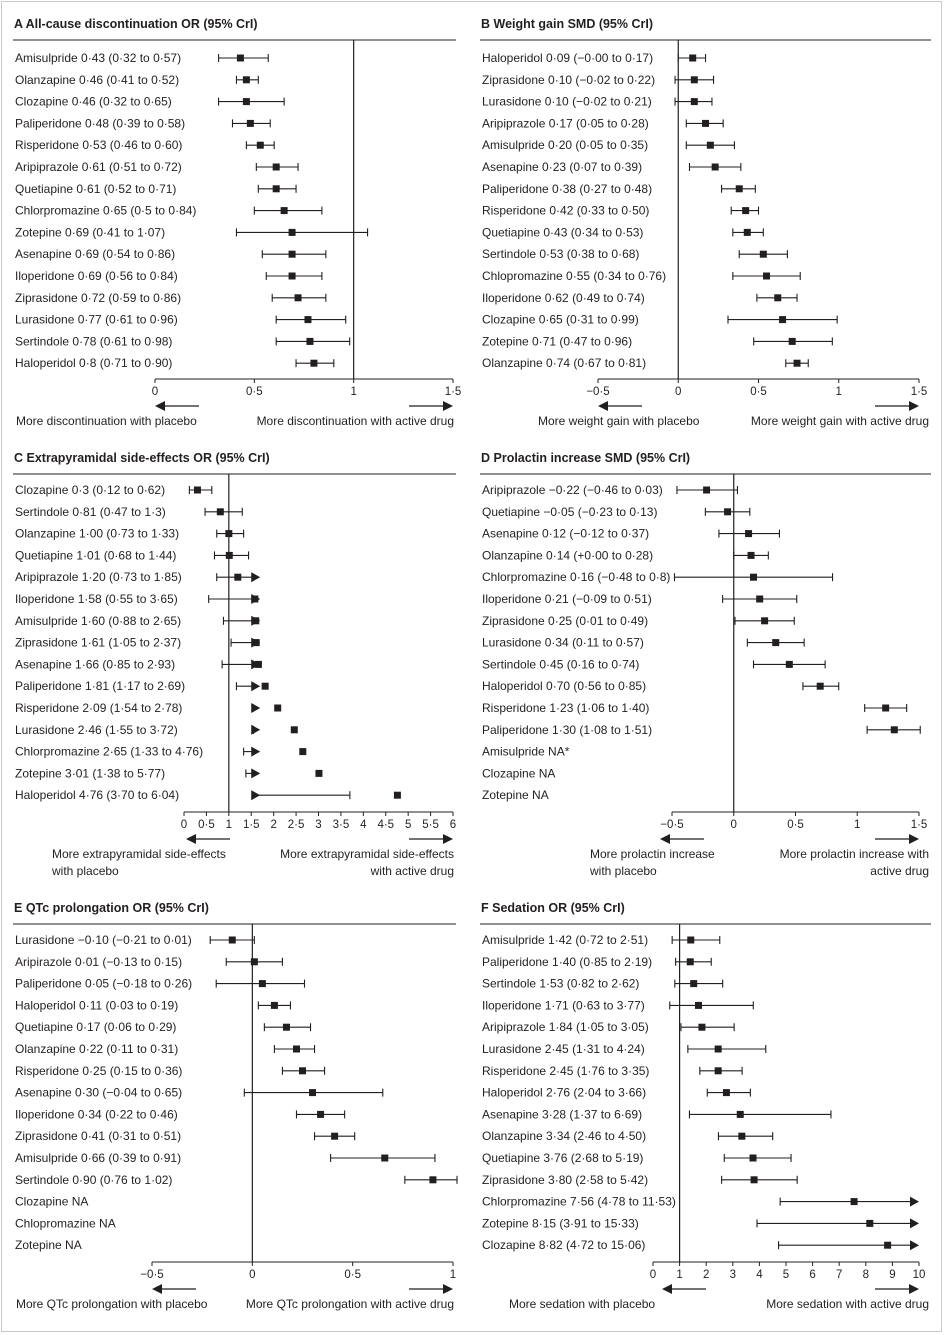 This screenshot has width=945, height=1335. I want to click on row-label: Quetiapine 0·43 (0·34 to 0·53), so click(562, 232).